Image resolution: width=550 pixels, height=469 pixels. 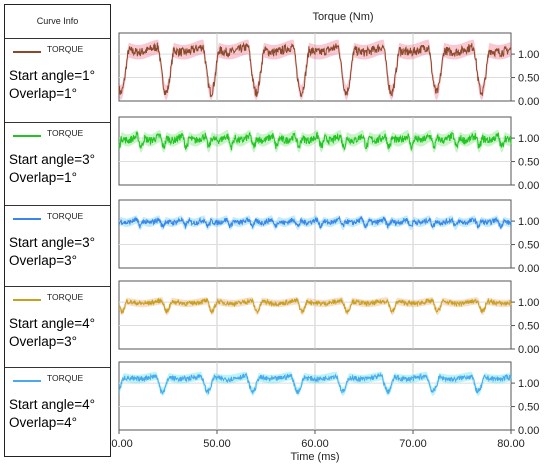 I want to click on x-tick-label: 50.00, so click(x=217, y=444).